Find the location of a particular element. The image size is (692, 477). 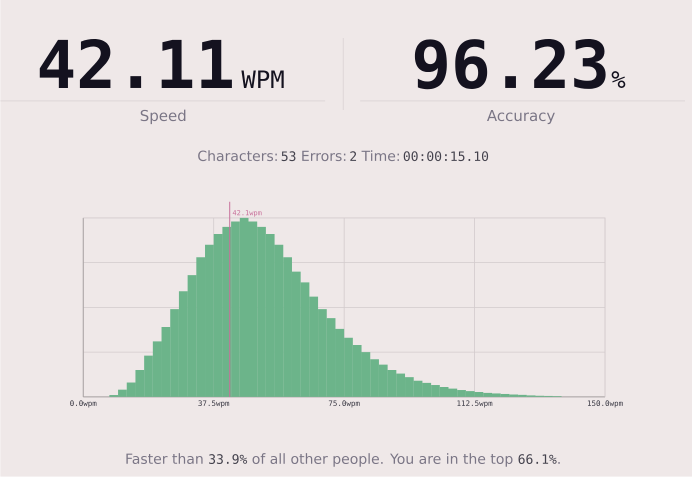

text: 66.1% is located at coordinates (537, 459).